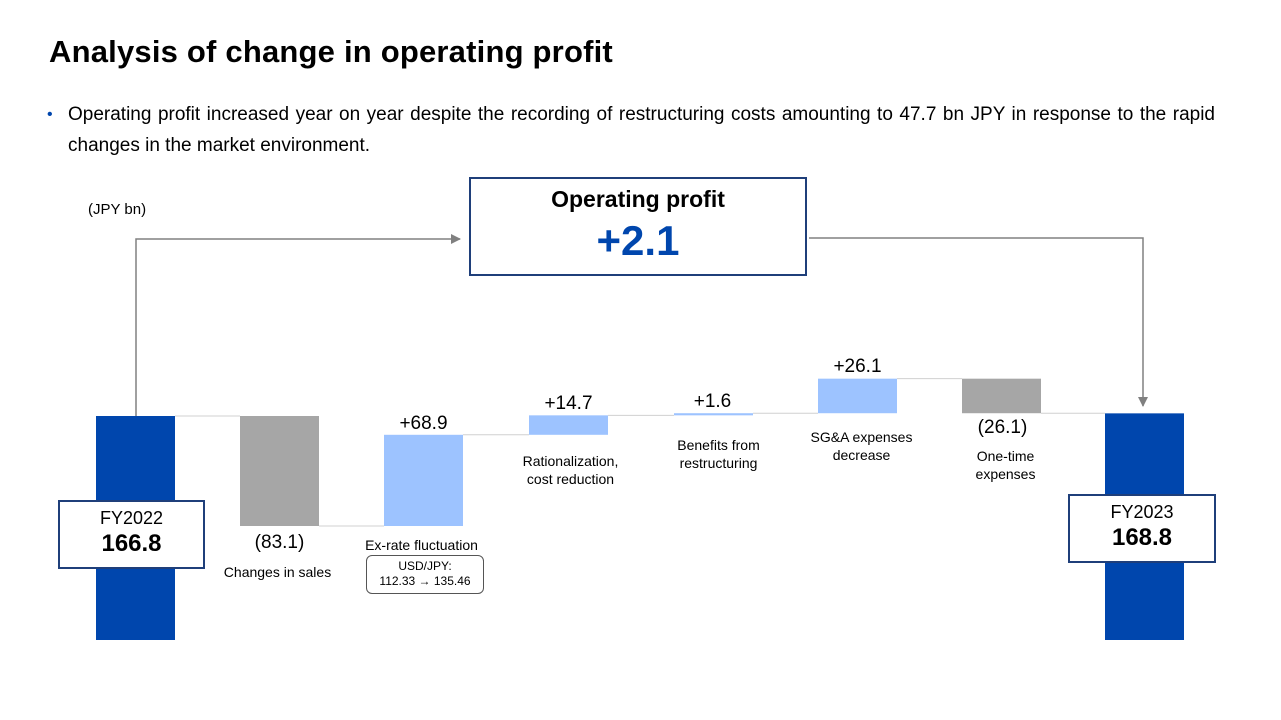 The height and width of the screenshot is (720, 1281). I want to click on fy2022-value: 166.8, so click(131, 543).